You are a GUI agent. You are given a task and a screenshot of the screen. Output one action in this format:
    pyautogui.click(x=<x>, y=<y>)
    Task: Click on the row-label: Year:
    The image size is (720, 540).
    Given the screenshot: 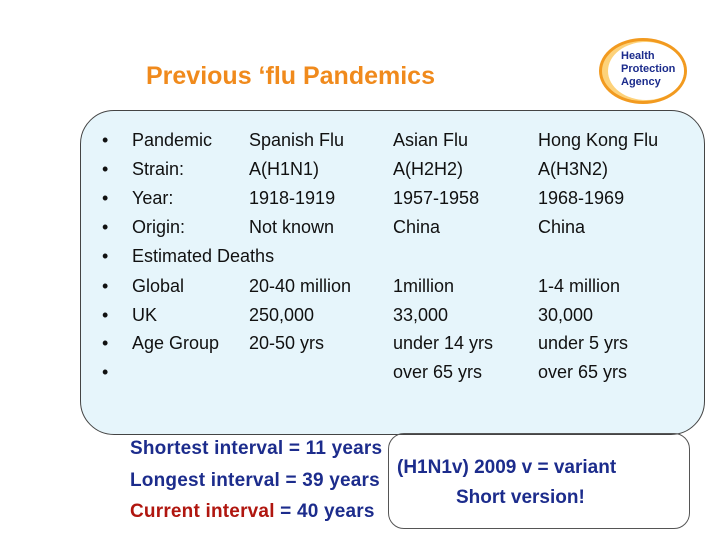 What is the action you would take?
    pyautogui.click(x=153, y=198)
    